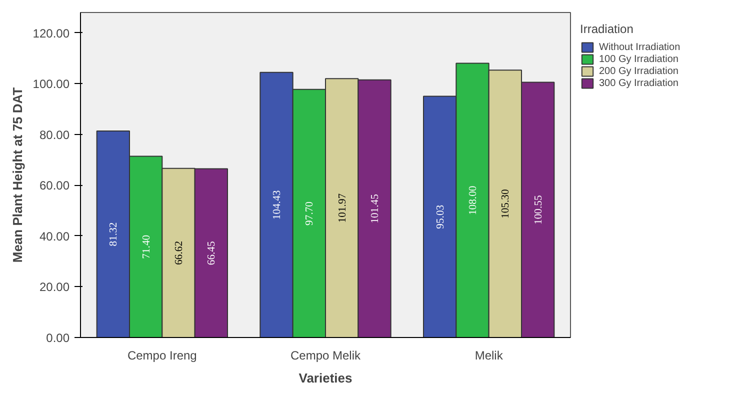  Describe the element at coordinates (146, 246) in the screenshot. I see `data-label: 71.40` at that location.